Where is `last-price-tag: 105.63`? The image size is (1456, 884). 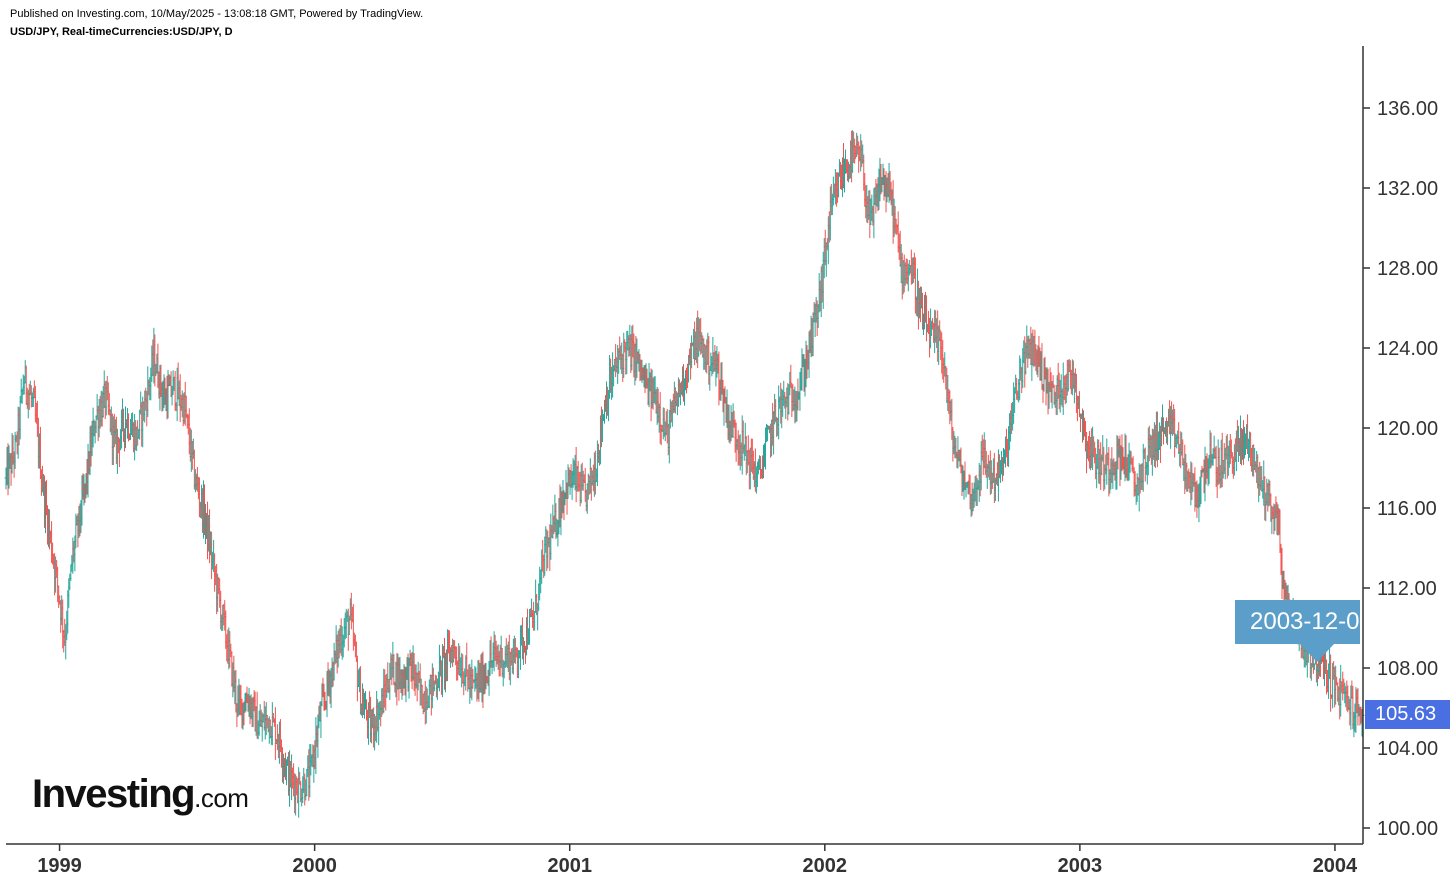
last-price-tag: 105.63 is located at coordinates (1407, 714).